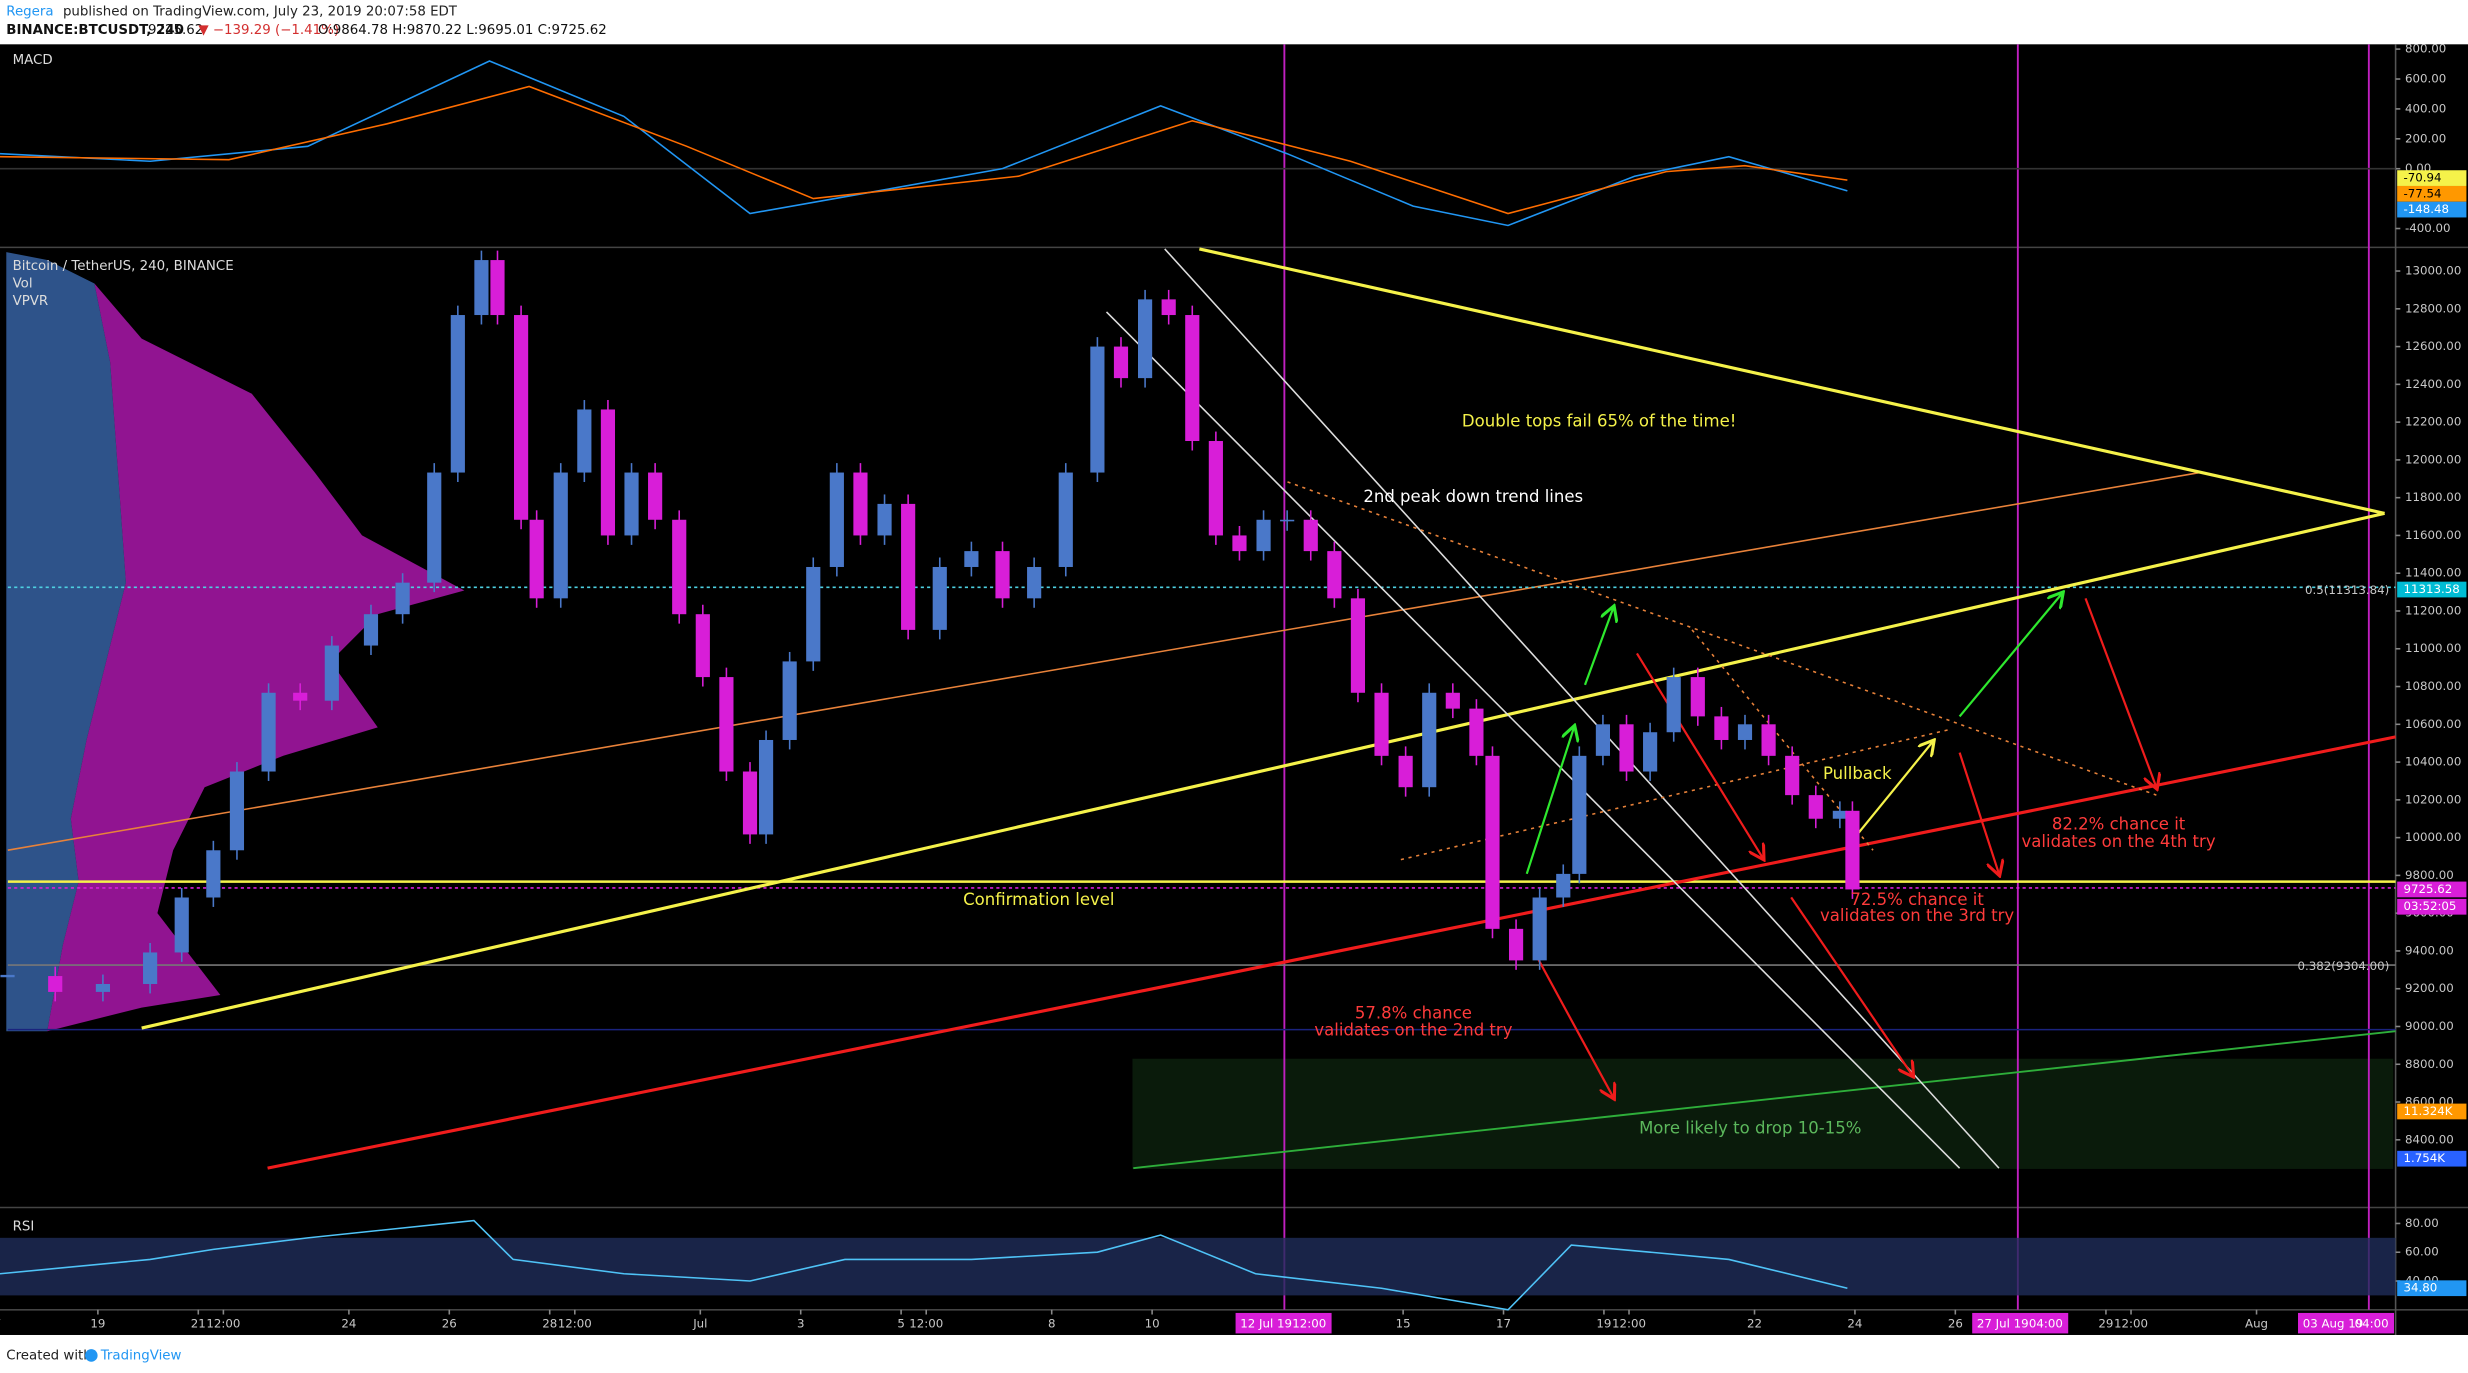  What do you see at coordinates (2119, 841) in the screenshot?
I see `annotation: validates on the 4th try` at bounding box center [2119, 841].